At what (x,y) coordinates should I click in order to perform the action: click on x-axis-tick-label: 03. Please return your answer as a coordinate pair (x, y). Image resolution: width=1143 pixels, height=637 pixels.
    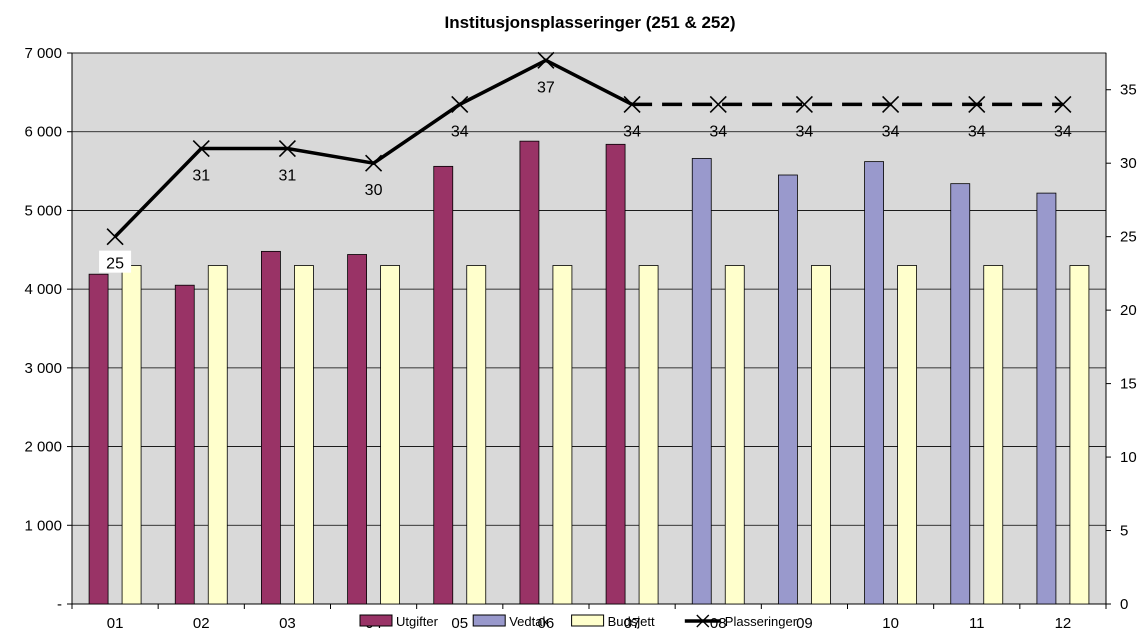
    Looking at the image, I should click on (287, 623).